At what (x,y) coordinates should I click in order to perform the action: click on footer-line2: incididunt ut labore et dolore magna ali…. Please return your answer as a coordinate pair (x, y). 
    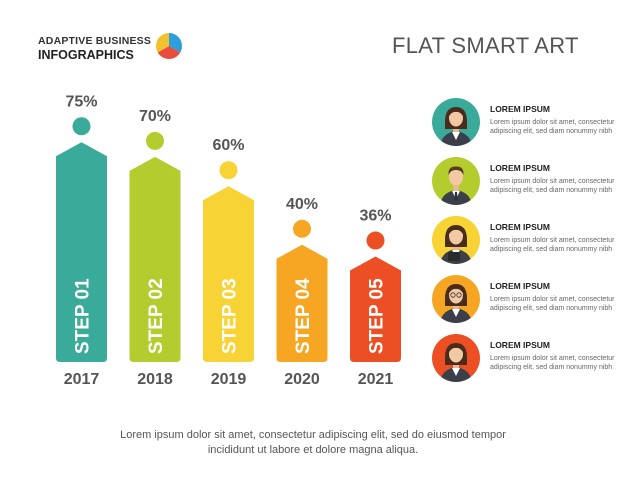
    Looking at the image, I should click on (313, 450).